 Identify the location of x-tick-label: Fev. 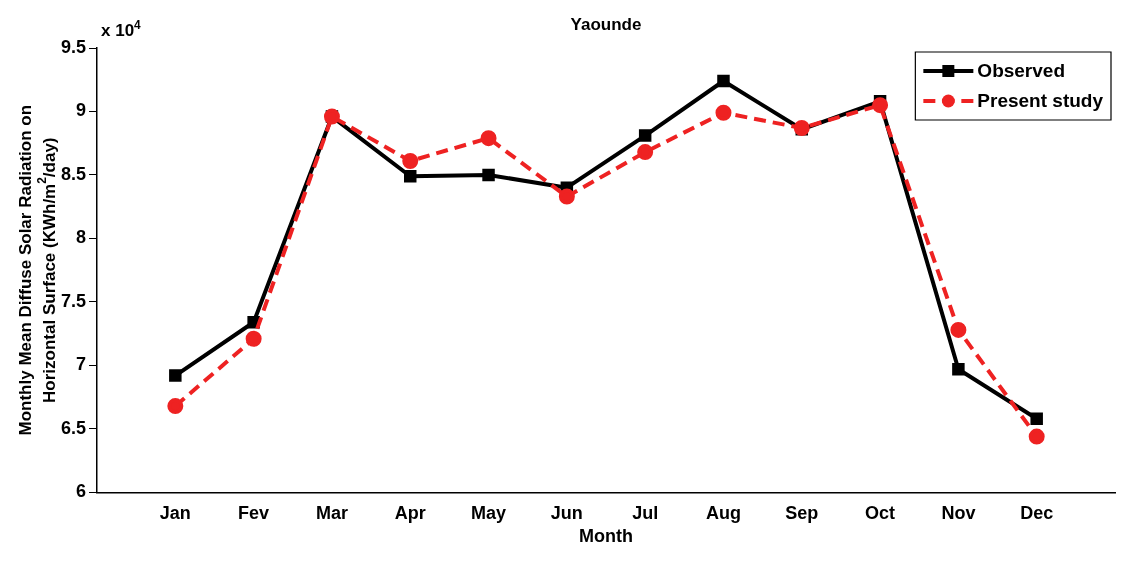
(254, 513).